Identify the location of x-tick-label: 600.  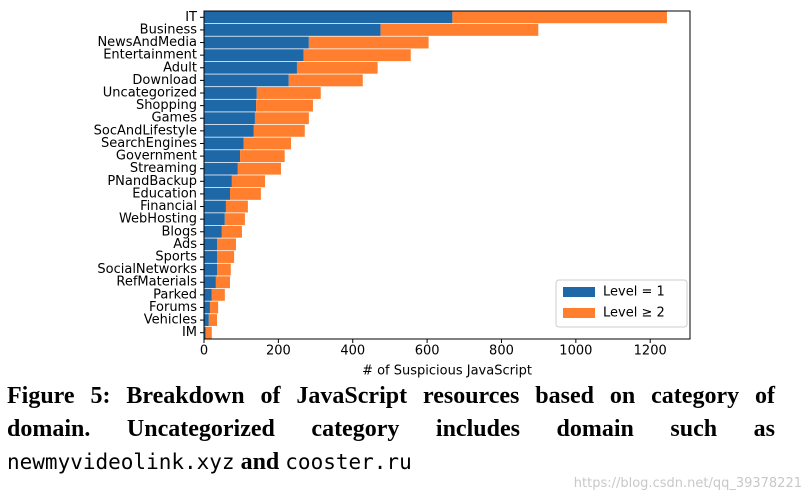
(427, 351).